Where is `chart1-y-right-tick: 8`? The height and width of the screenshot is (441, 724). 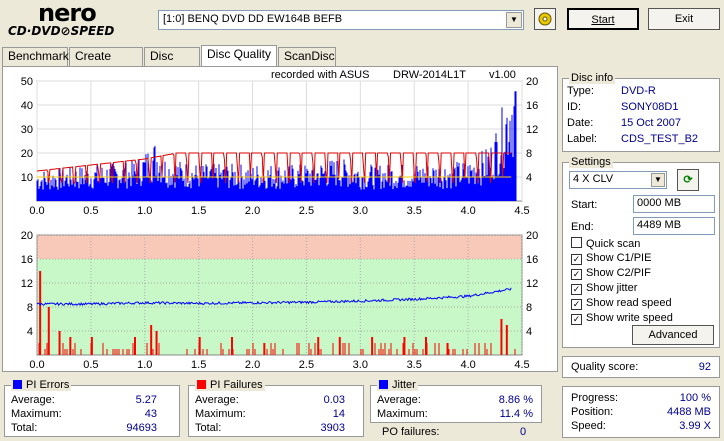 chart1-y-right-tick: 8 is located at coordinates (529, 154).